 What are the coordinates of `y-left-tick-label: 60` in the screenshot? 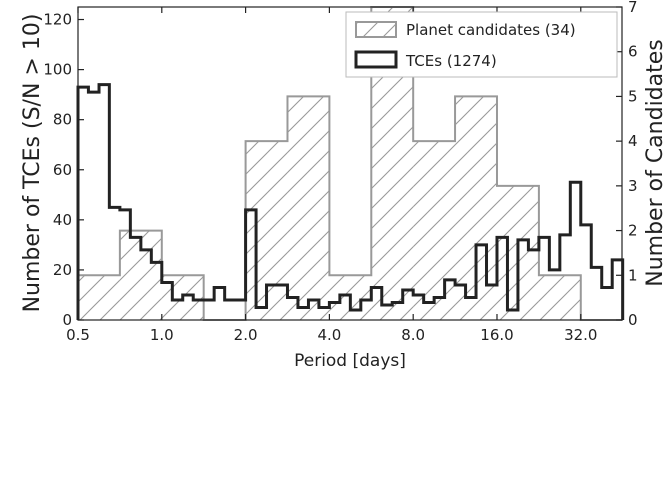 It's located at (62, 170).